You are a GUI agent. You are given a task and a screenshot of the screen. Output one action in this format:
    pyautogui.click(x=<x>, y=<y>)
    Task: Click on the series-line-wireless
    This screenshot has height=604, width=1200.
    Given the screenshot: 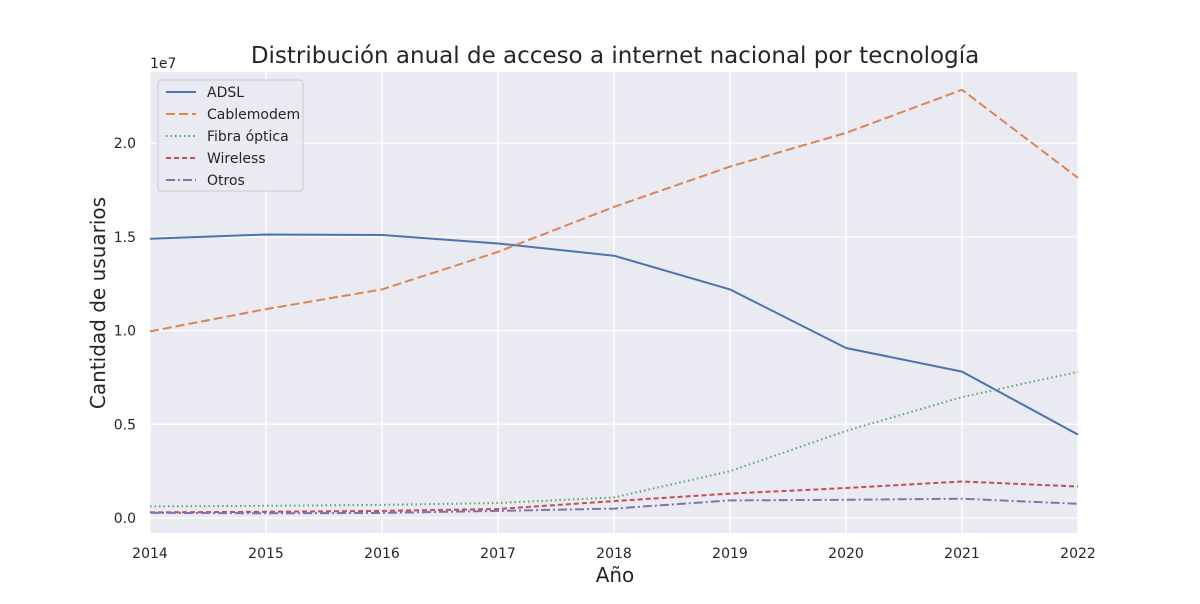 What is the action you would take?
    pyautogui.click(x=614, y=497)
    